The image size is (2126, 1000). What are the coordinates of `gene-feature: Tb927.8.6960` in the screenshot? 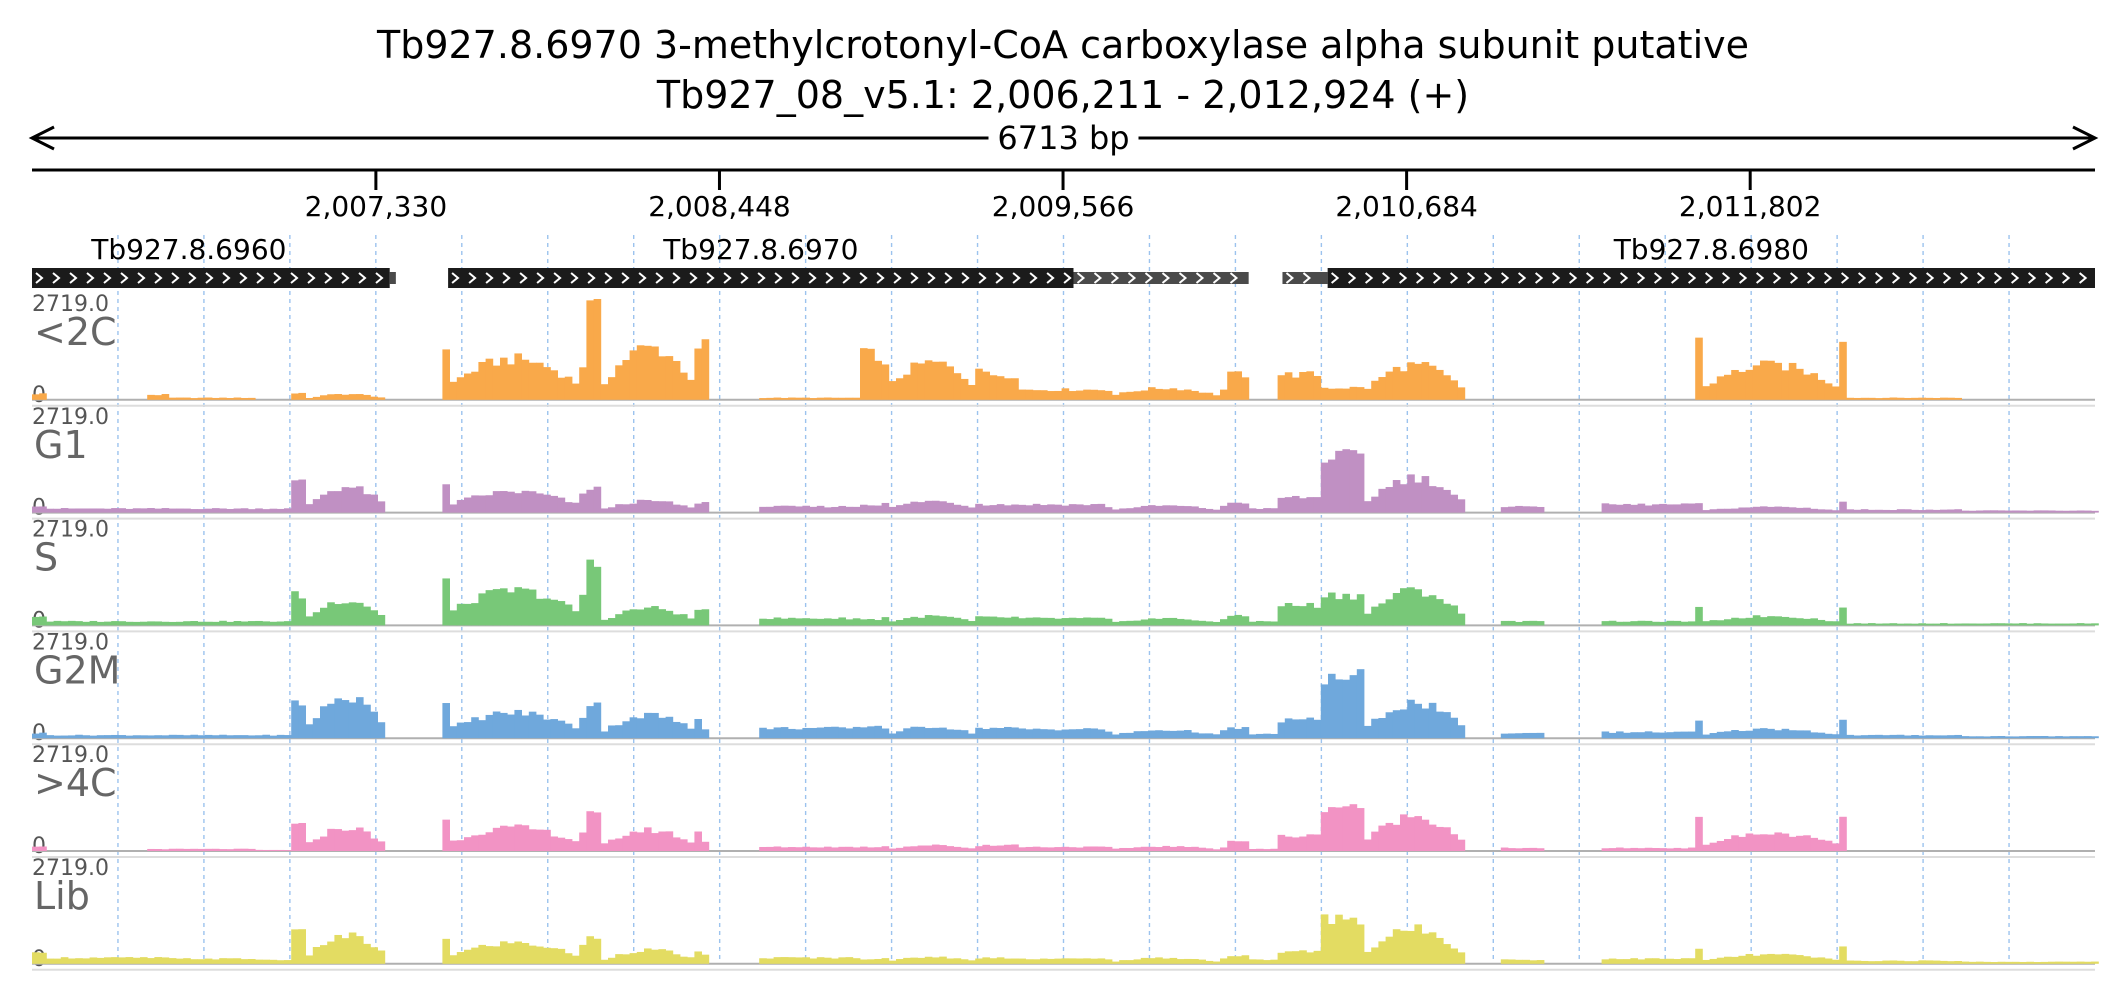 It's located at (214, 260).